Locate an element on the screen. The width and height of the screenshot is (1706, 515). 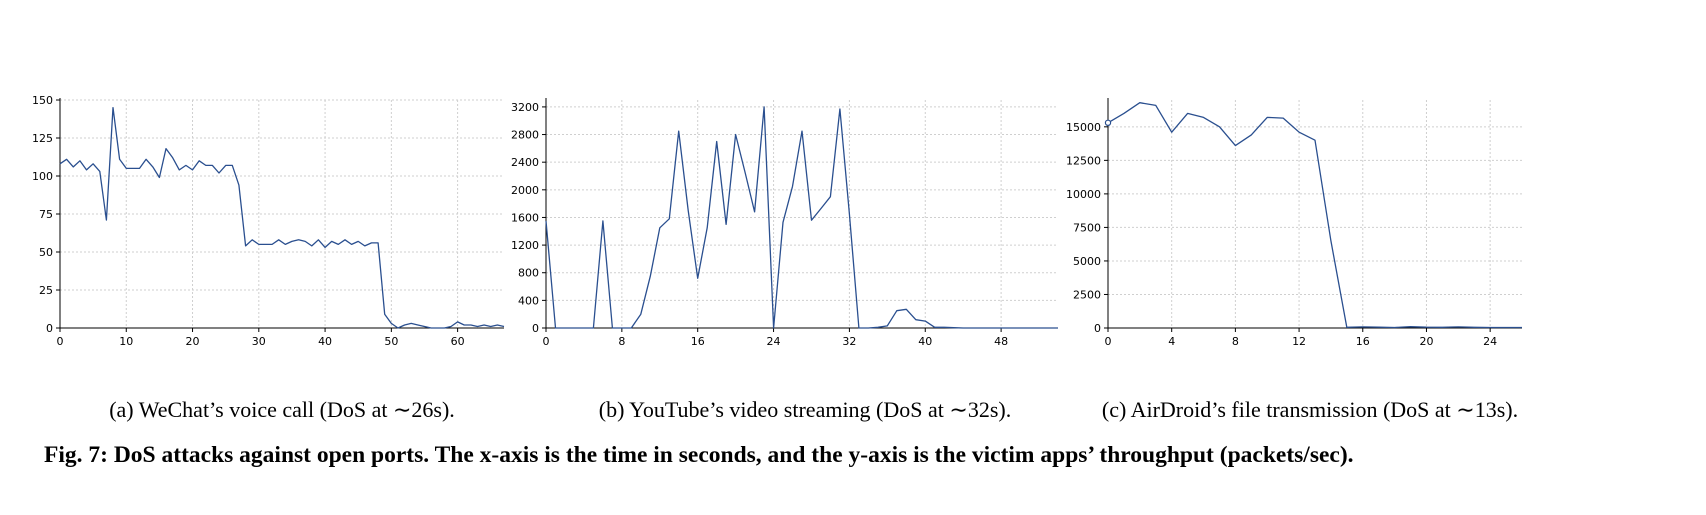
chart-airdroid-svg: 0 2500 5000 7500 10000 12500 15000 0 4 8 12 16 20 24 is located at coordinates (1294, 223).